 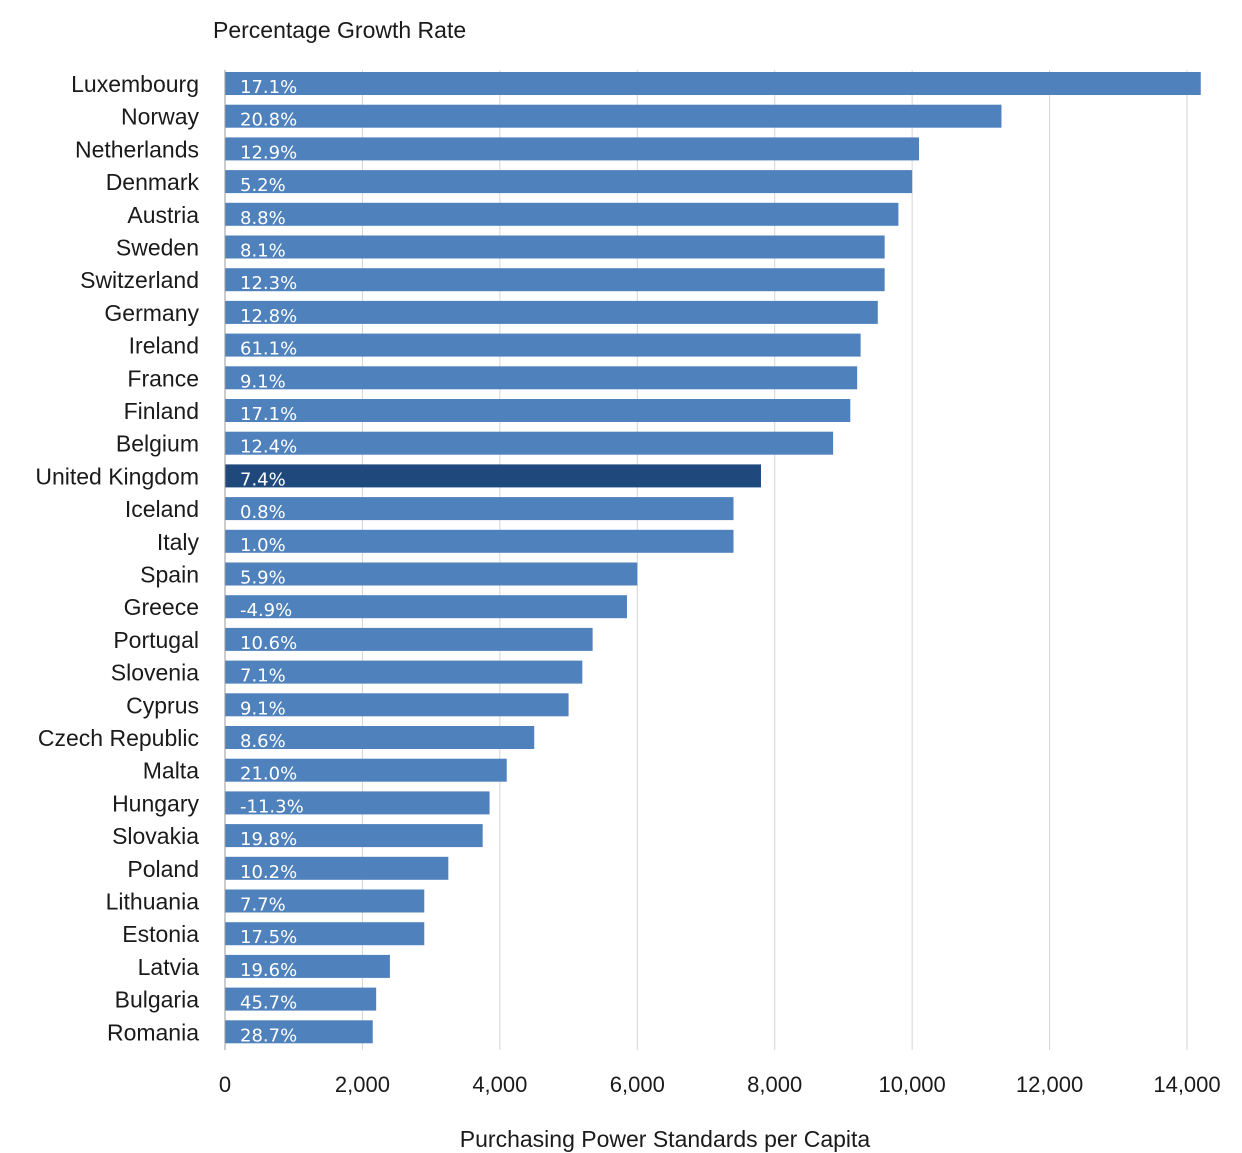 What do you see at coordinates (499, 1084) in the screenshot?
I see `x-tick-label: 4,000` at bounding box center [499, 1084].